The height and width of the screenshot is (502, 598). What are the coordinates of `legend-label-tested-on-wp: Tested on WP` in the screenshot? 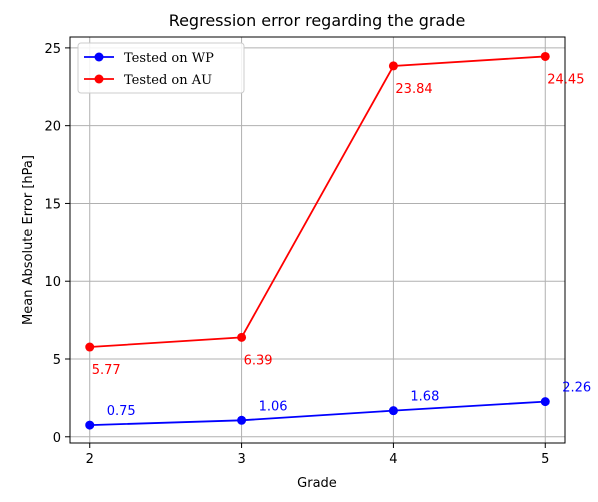 It's located at (169, 58).